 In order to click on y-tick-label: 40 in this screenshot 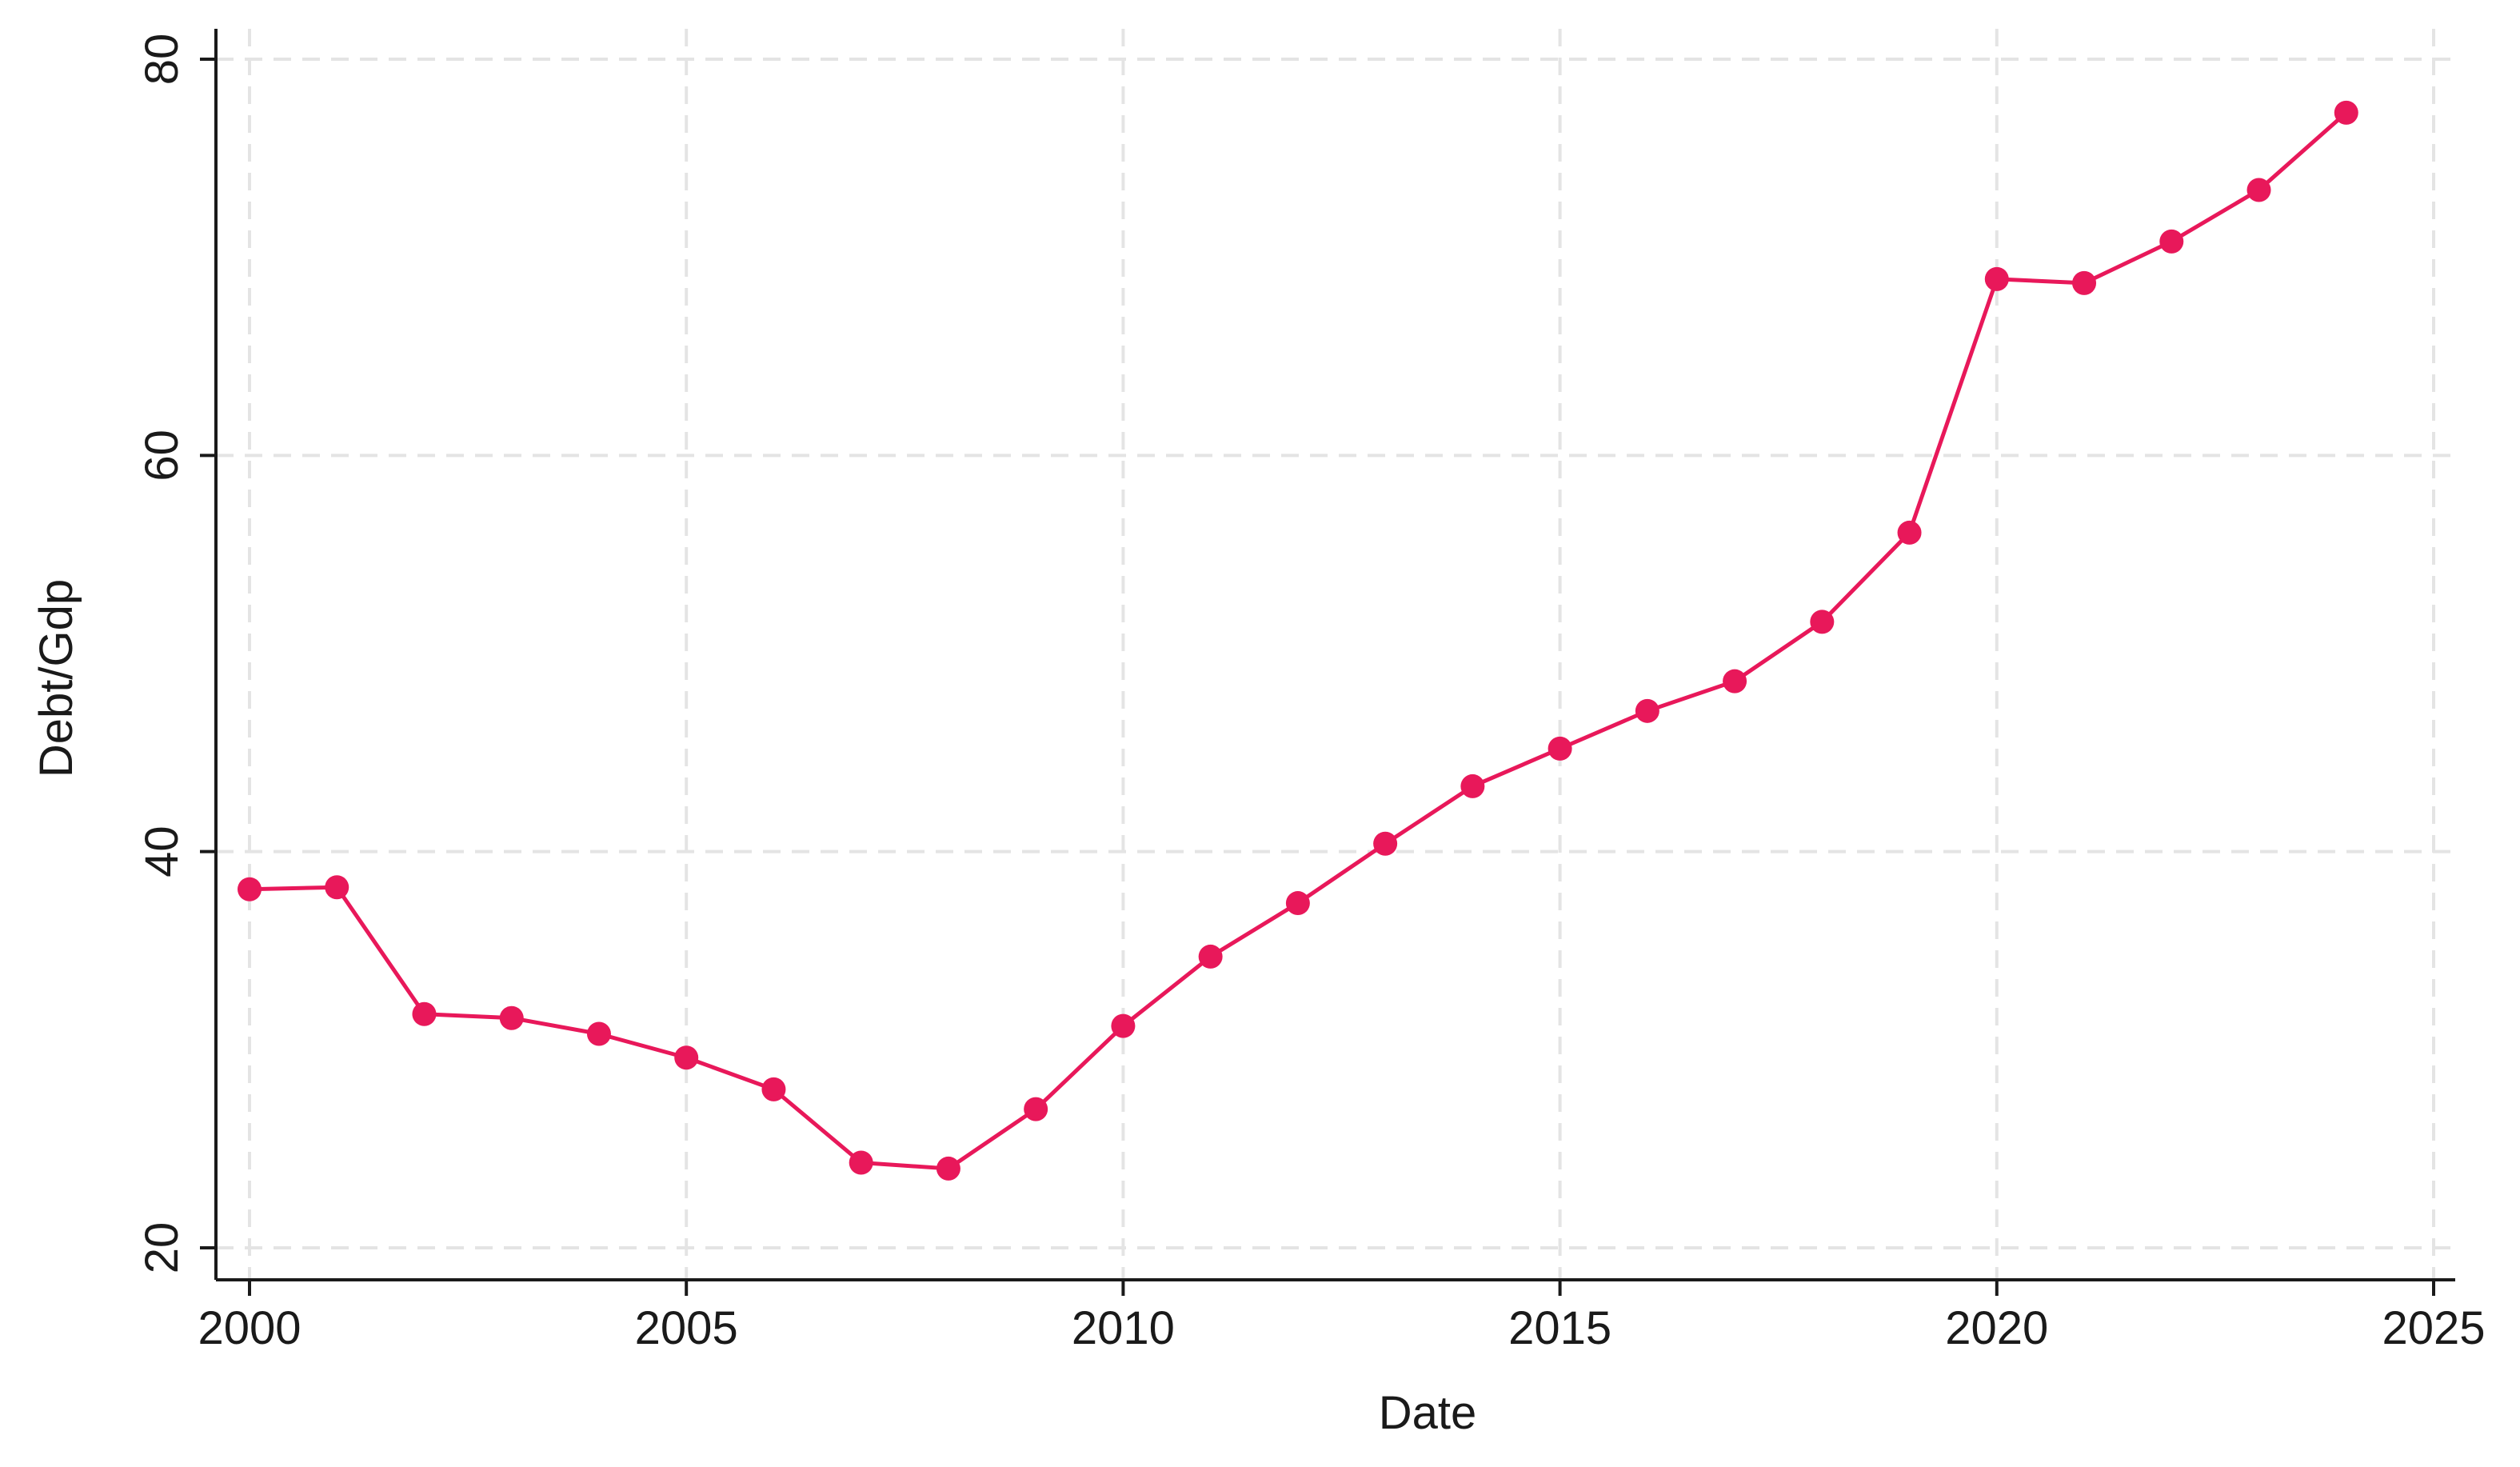, I will do `click(162, 851)`.